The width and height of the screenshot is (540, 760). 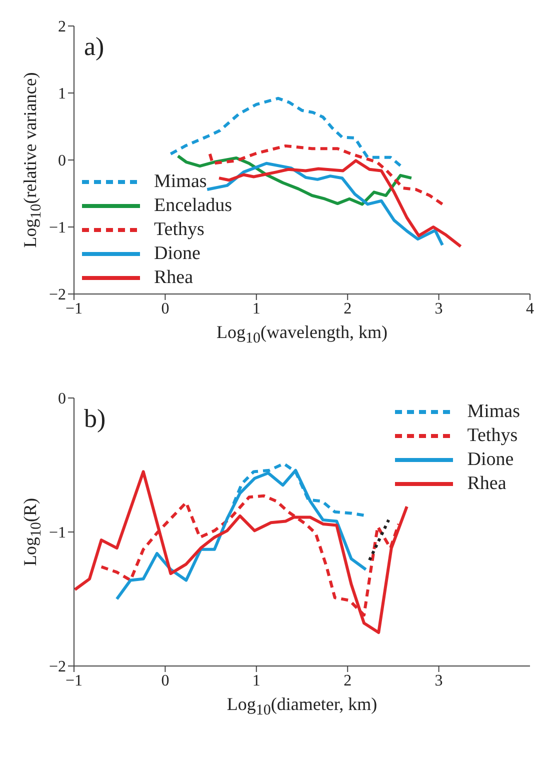 I want to click on x-tick-label: 4, so click(x=530, y=309).